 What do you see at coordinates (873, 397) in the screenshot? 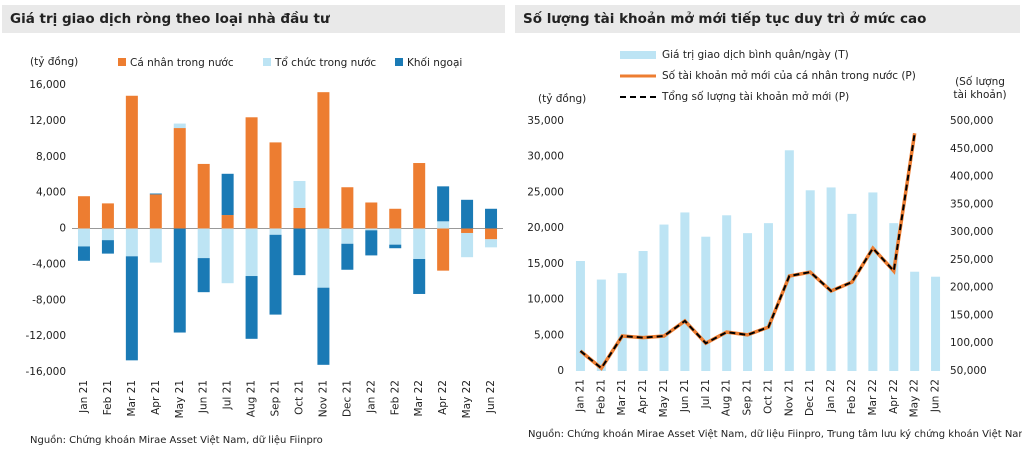
I see `x-tick-label: Mar 22` at bounding box center [873, 397].